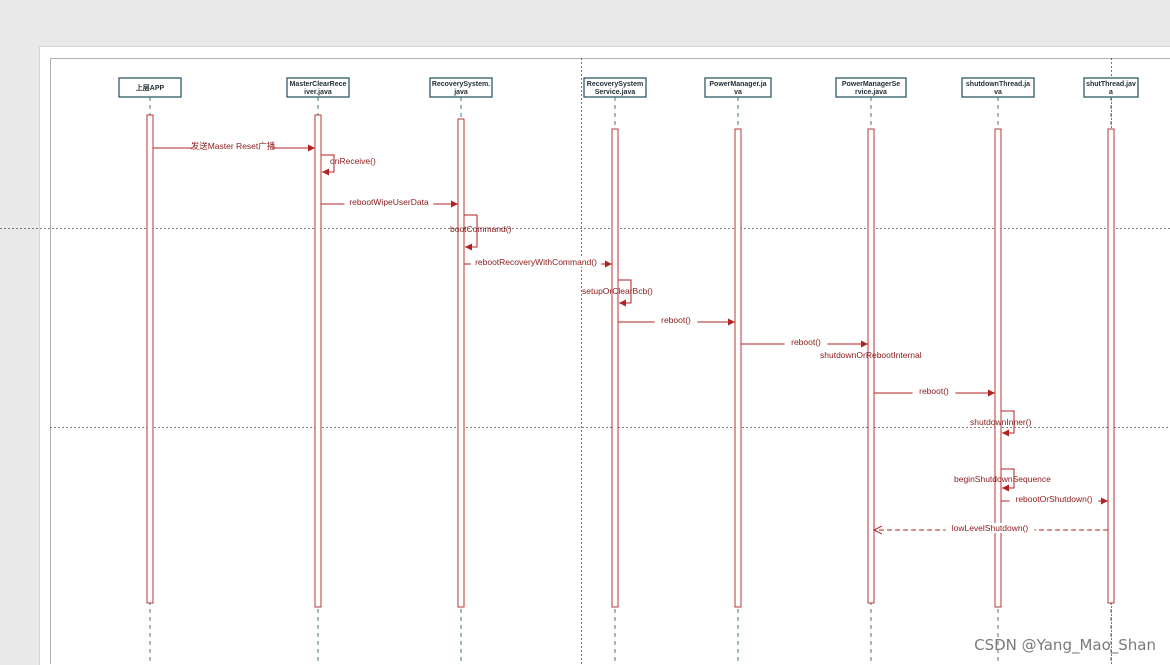 This screenshot has width=1170, height=665. What do you see at coordinates (1065, 645) in the screenshot?
I see `watermark: CSDN @Yang_Mao_Shan` at bounding box center [1065, 645].